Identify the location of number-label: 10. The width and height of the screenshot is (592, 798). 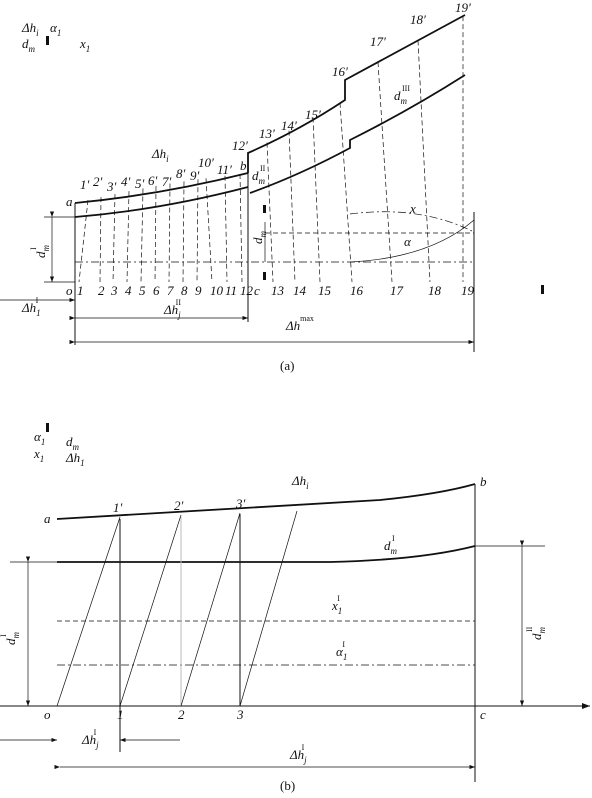
(217, 290).